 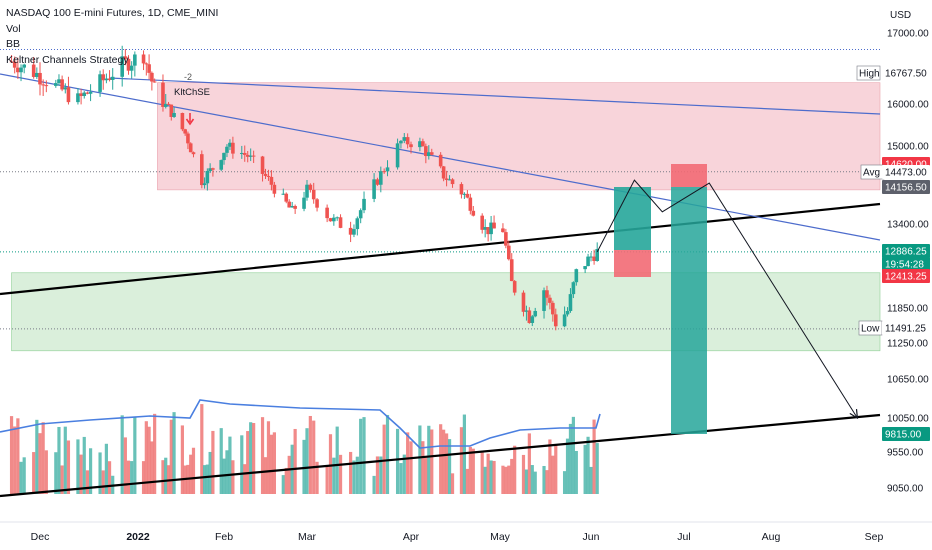 I want to click on flat-blue-line, so click(x=495, y=96).